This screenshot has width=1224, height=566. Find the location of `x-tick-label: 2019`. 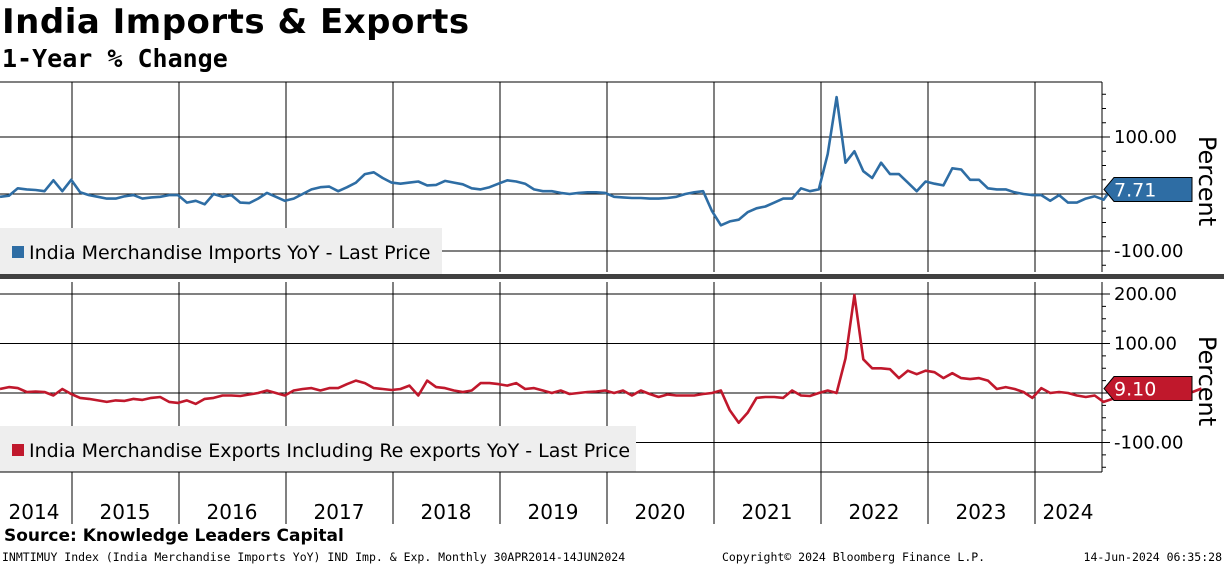

x-tick-label: 2019 is located at coordinates (553, 512).